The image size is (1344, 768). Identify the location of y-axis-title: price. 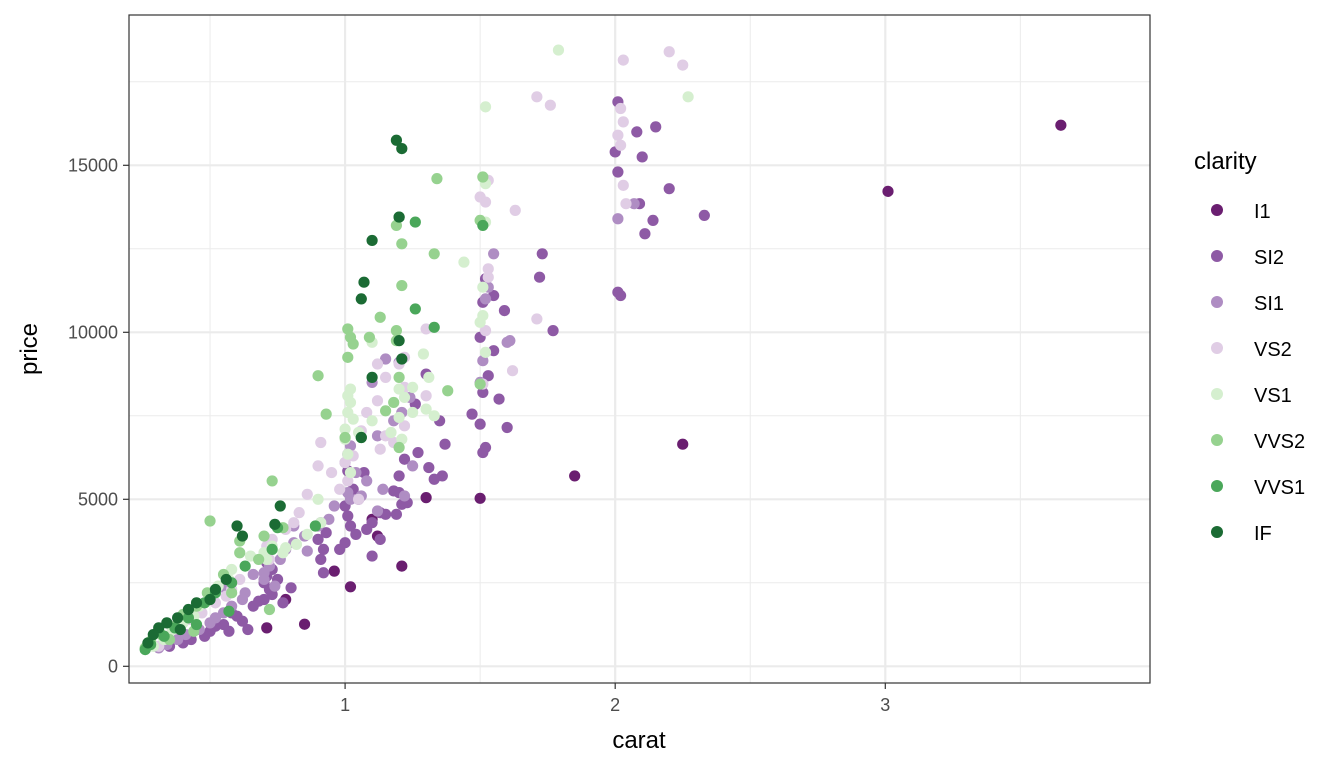
(29, 349).